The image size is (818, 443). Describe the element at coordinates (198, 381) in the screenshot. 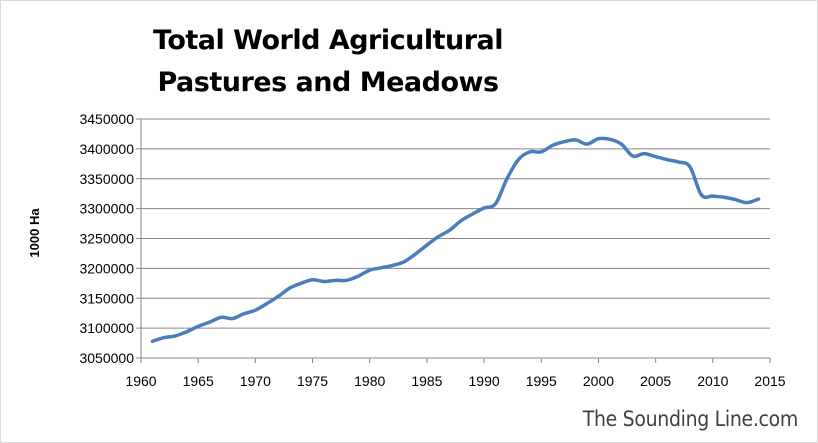

I see `x-tick-label-1965: 1965` at that location.